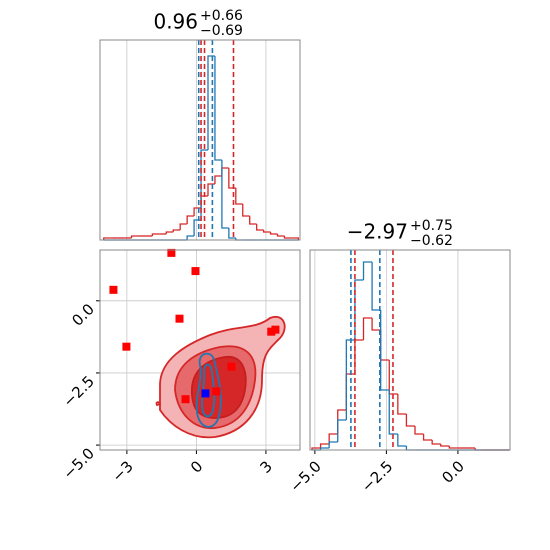 This screenshot has height=550, width=550. What do you see at coordinates (377, 232) in the screenshot?
I see `title-value: −2.97` at bounding box center [377, 232].